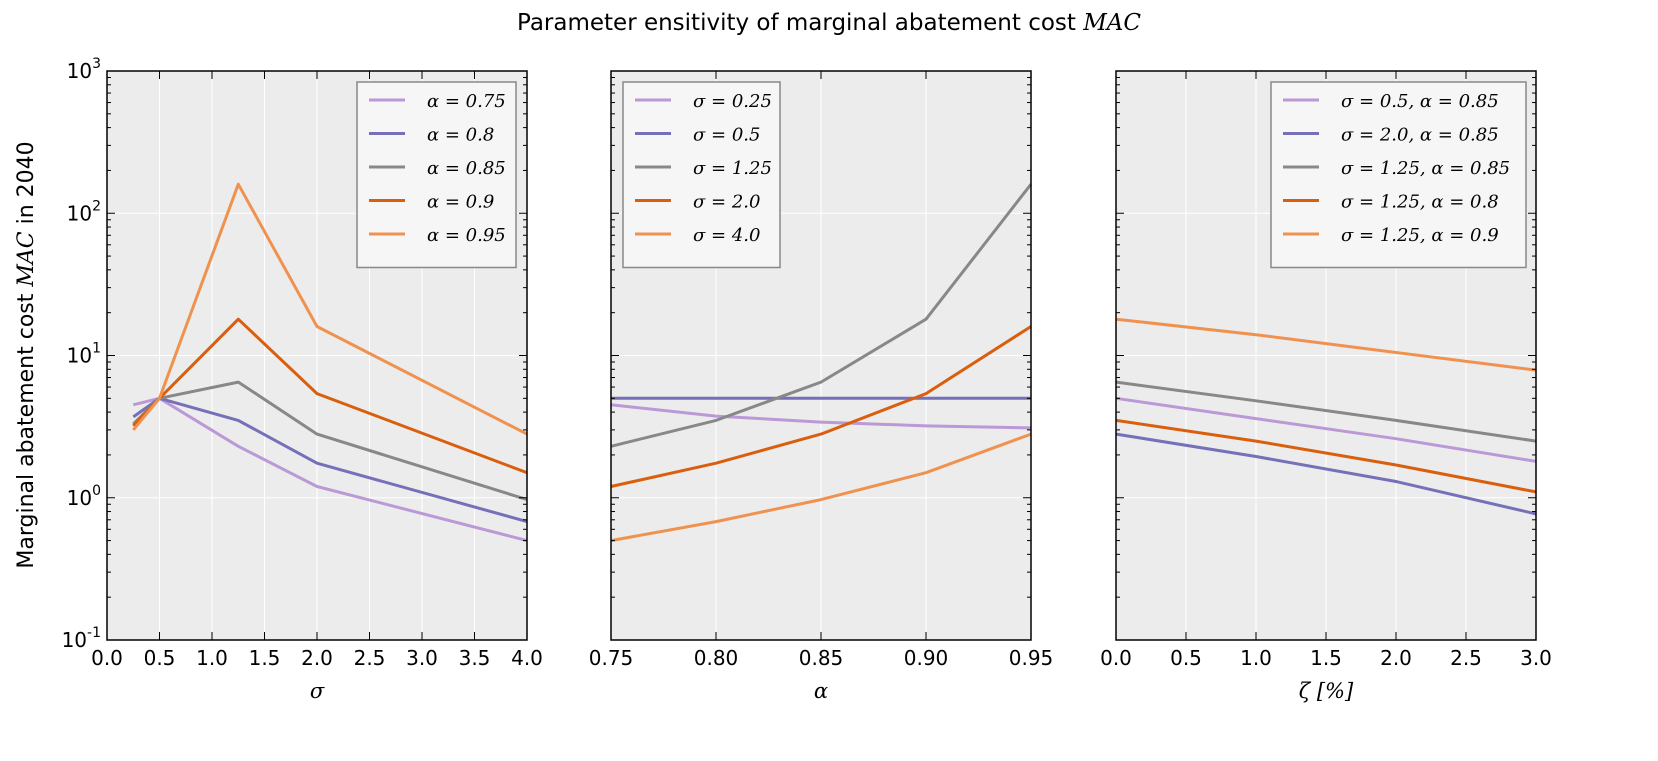 The width and height of the screenshot is (1658, 761). Describe the element at coordinates (466, 168) in the screenshot. I see `legend-label-3: α = 0.85` at that location.